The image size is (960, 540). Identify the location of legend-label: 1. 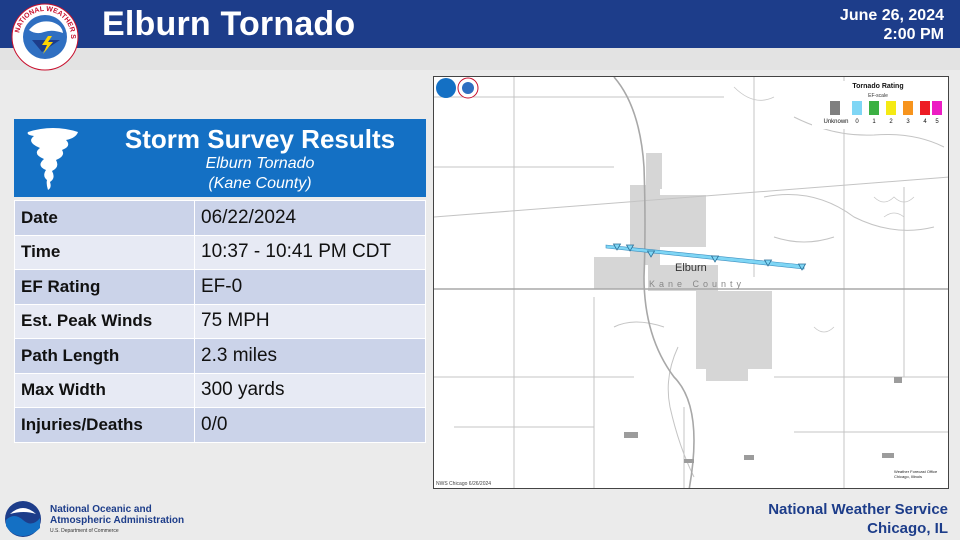
(874, 122).